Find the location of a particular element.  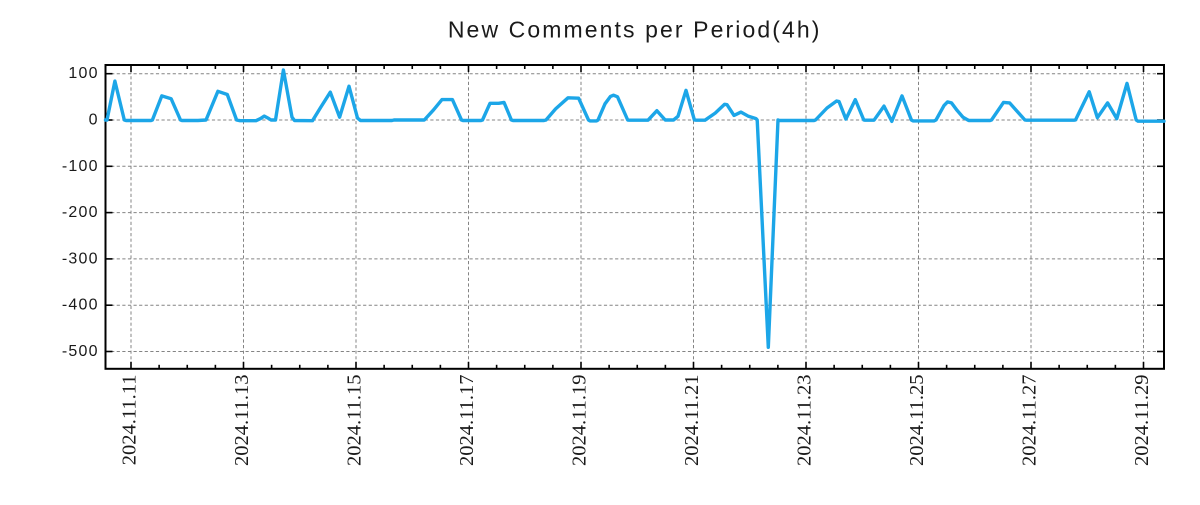

svg-text: 2024.11.25 is located at coordinates (917, 421).